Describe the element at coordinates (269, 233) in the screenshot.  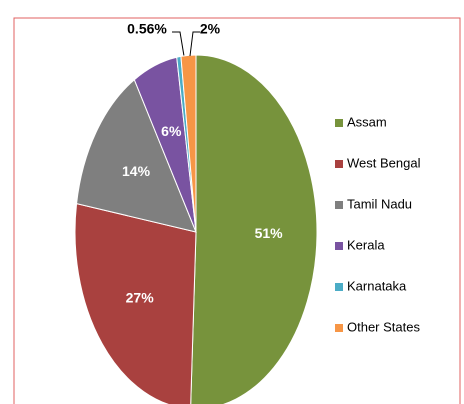
I see `data-label: 51%` at that location.